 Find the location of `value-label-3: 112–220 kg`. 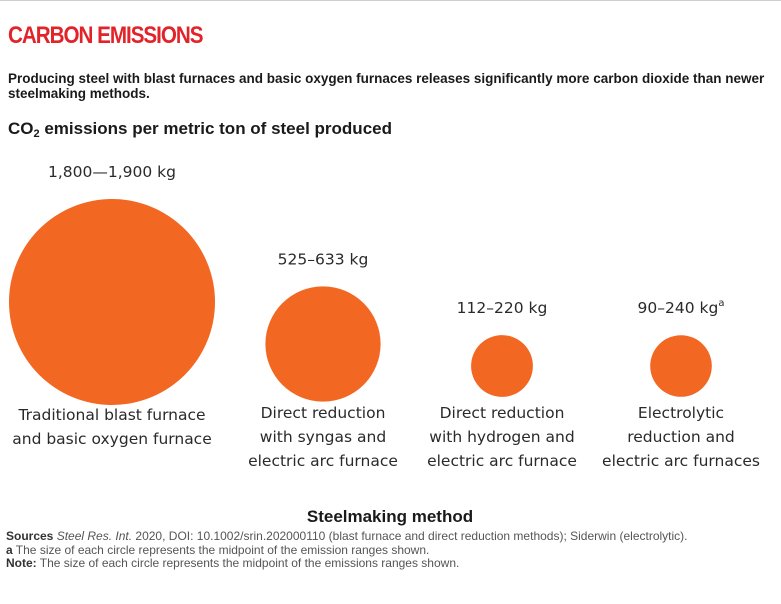

value-label-3: 112–220 kg is located at coordinates (502, 308).